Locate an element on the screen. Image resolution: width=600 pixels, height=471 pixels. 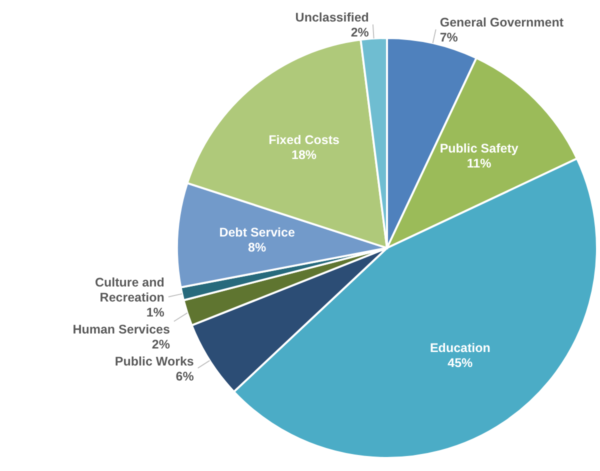
data-label: 18% is located at coordinates (304, 155).